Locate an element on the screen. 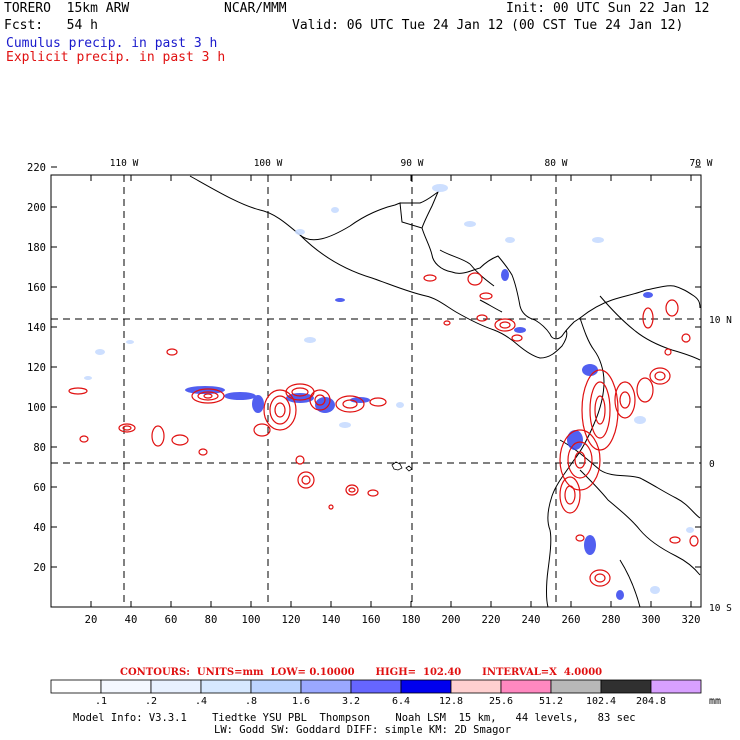  latitude-labels: 10 N 0 10 S is located at coordinates (720, 464).